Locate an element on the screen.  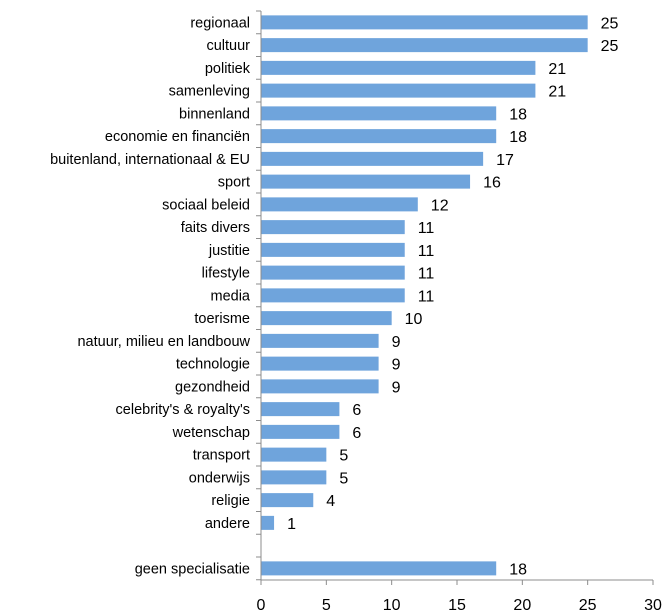
category-label: politiek is located at coordinates (228, 69).